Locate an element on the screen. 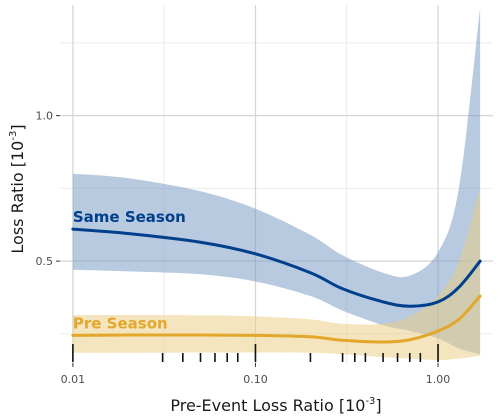  y-axis-title: Loss Ratio [10-3] is located at coordinates (17, 188).